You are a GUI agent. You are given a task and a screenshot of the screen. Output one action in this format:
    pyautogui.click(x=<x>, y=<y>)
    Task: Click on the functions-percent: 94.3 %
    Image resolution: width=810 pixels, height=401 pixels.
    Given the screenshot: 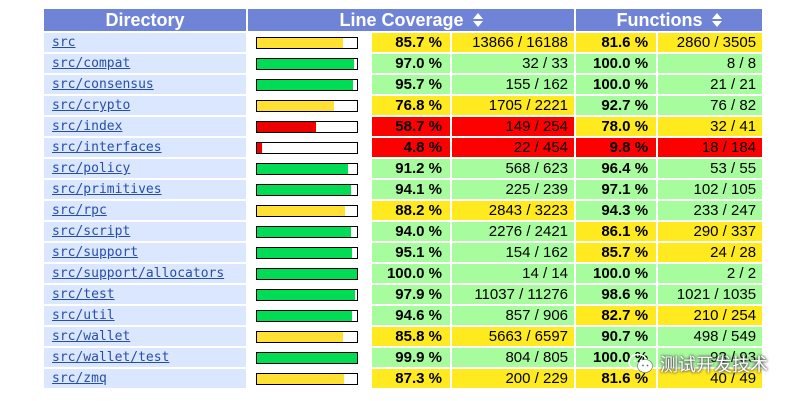 What is the action you would take?
    pyautogui.click(x=616, y=210)
    